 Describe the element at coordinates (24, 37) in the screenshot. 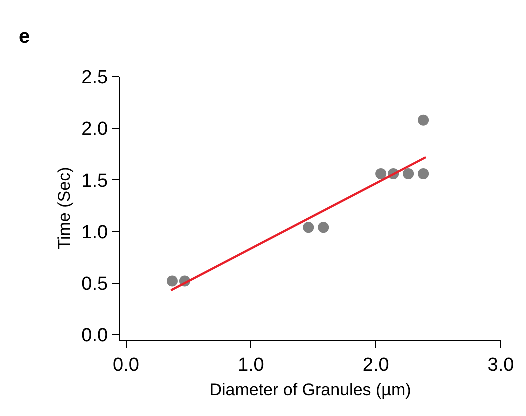

I see `text: e` at that location.